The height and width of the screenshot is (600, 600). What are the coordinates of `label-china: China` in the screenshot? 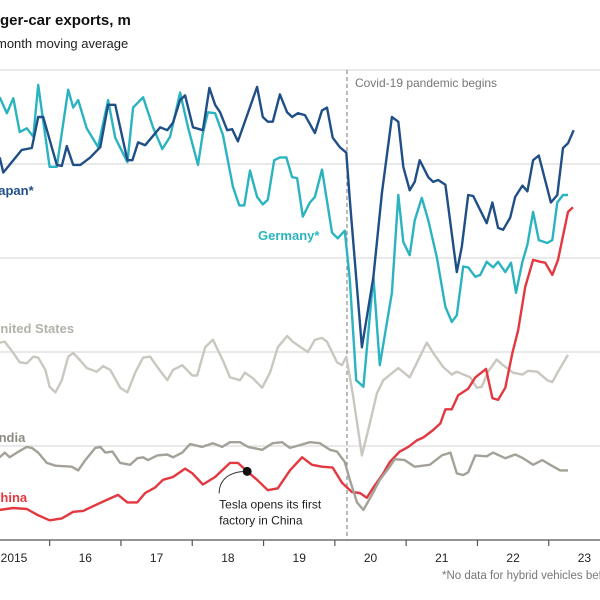 It's located at (14, 497).